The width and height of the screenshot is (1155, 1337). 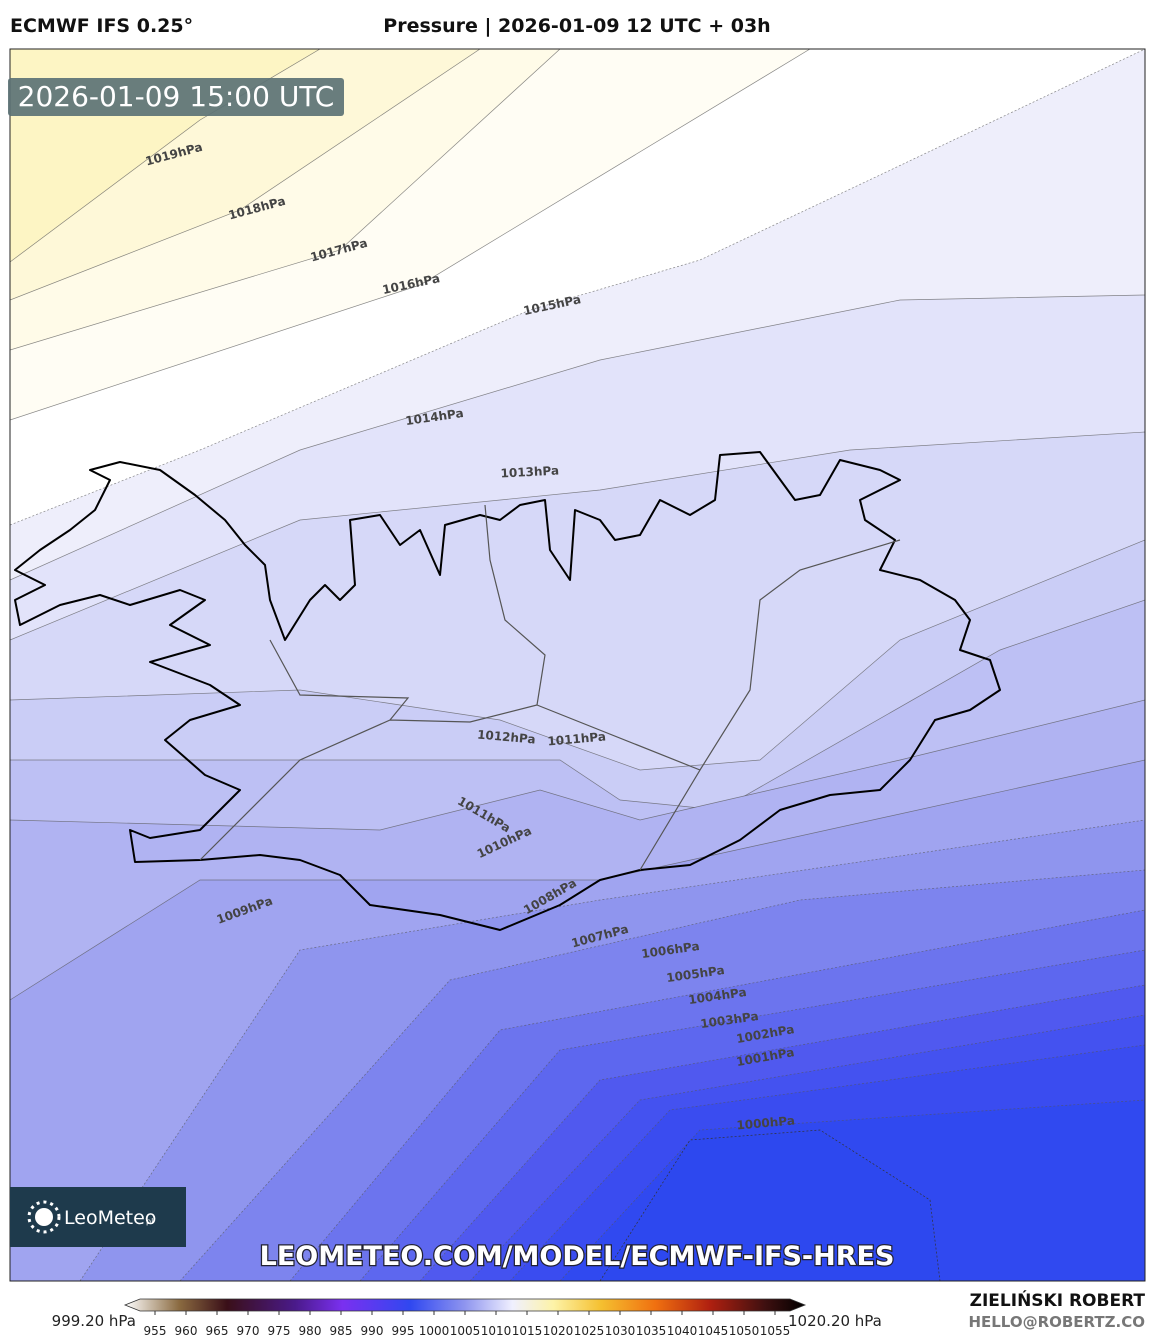 I want to click on contour-label: 1011hPa, so click(x=577, y=738).